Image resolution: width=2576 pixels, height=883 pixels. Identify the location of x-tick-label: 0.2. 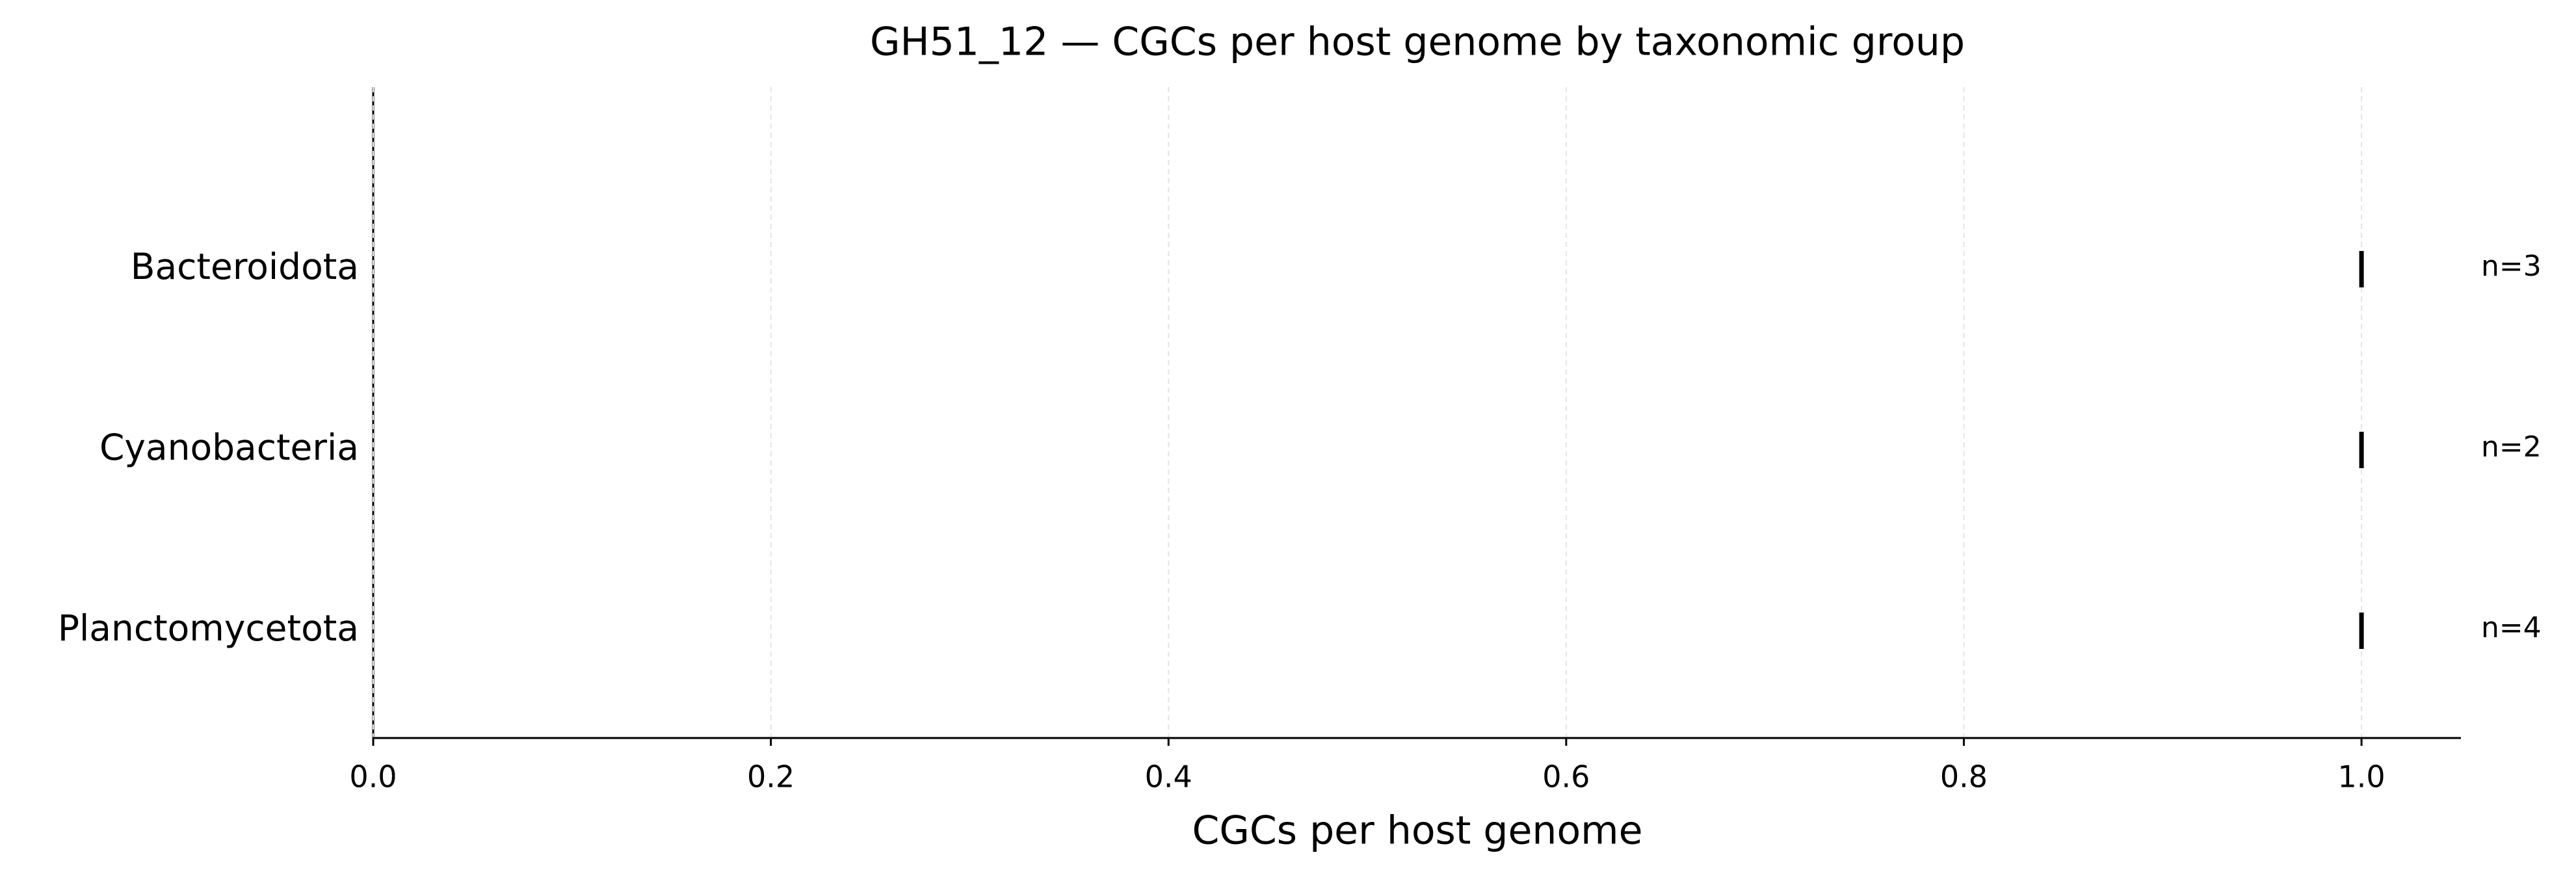
(771, 777).